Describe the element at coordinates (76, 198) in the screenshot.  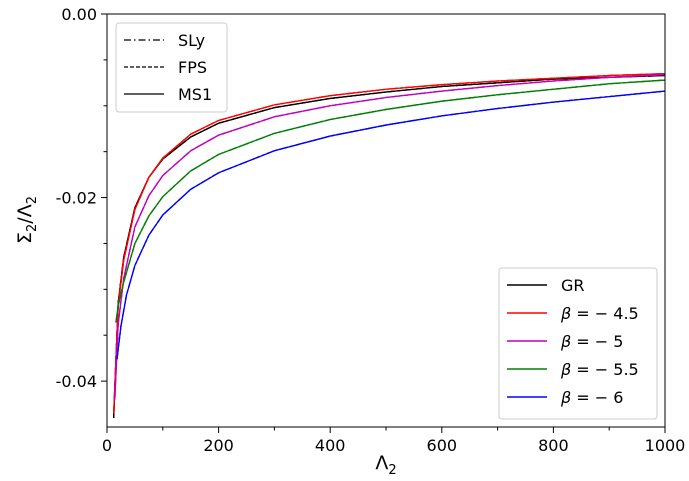
I see `y-tick-label-1: -0.02` at that location.